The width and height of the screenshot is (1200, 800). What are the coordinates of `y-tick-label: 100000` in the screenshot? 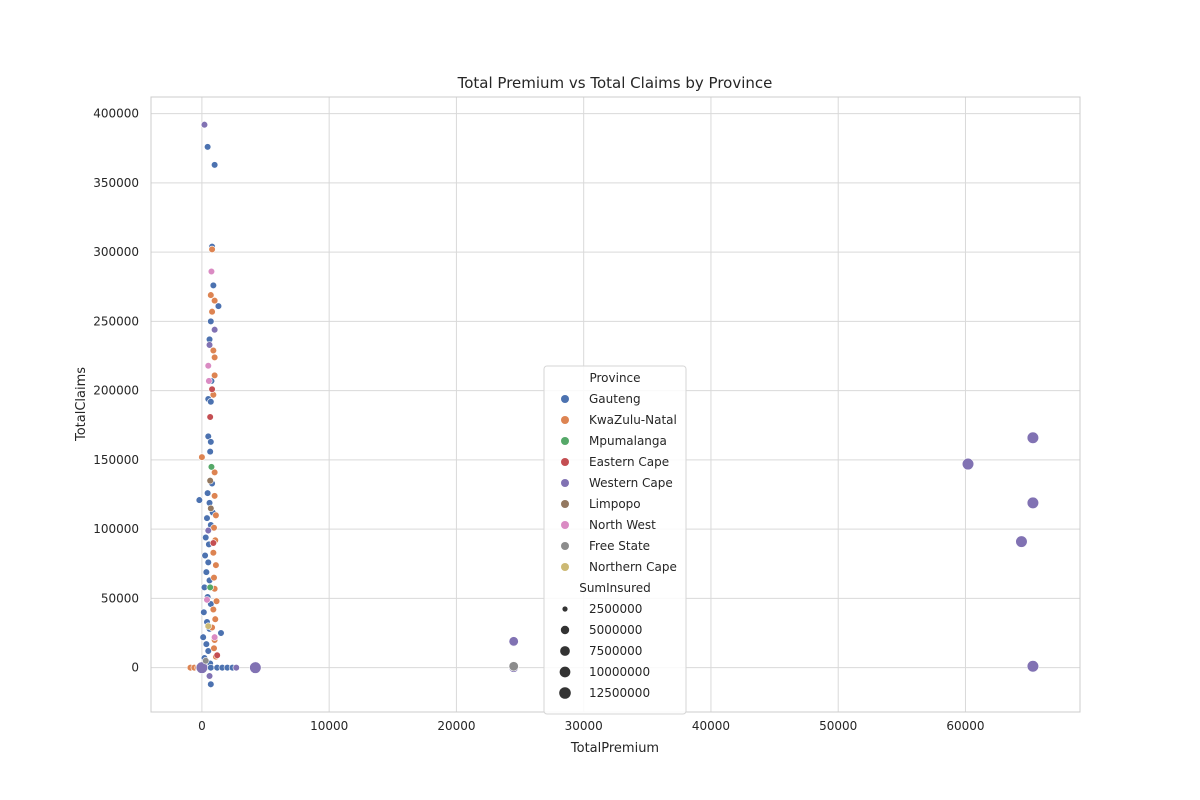 It's located at (116, 529).